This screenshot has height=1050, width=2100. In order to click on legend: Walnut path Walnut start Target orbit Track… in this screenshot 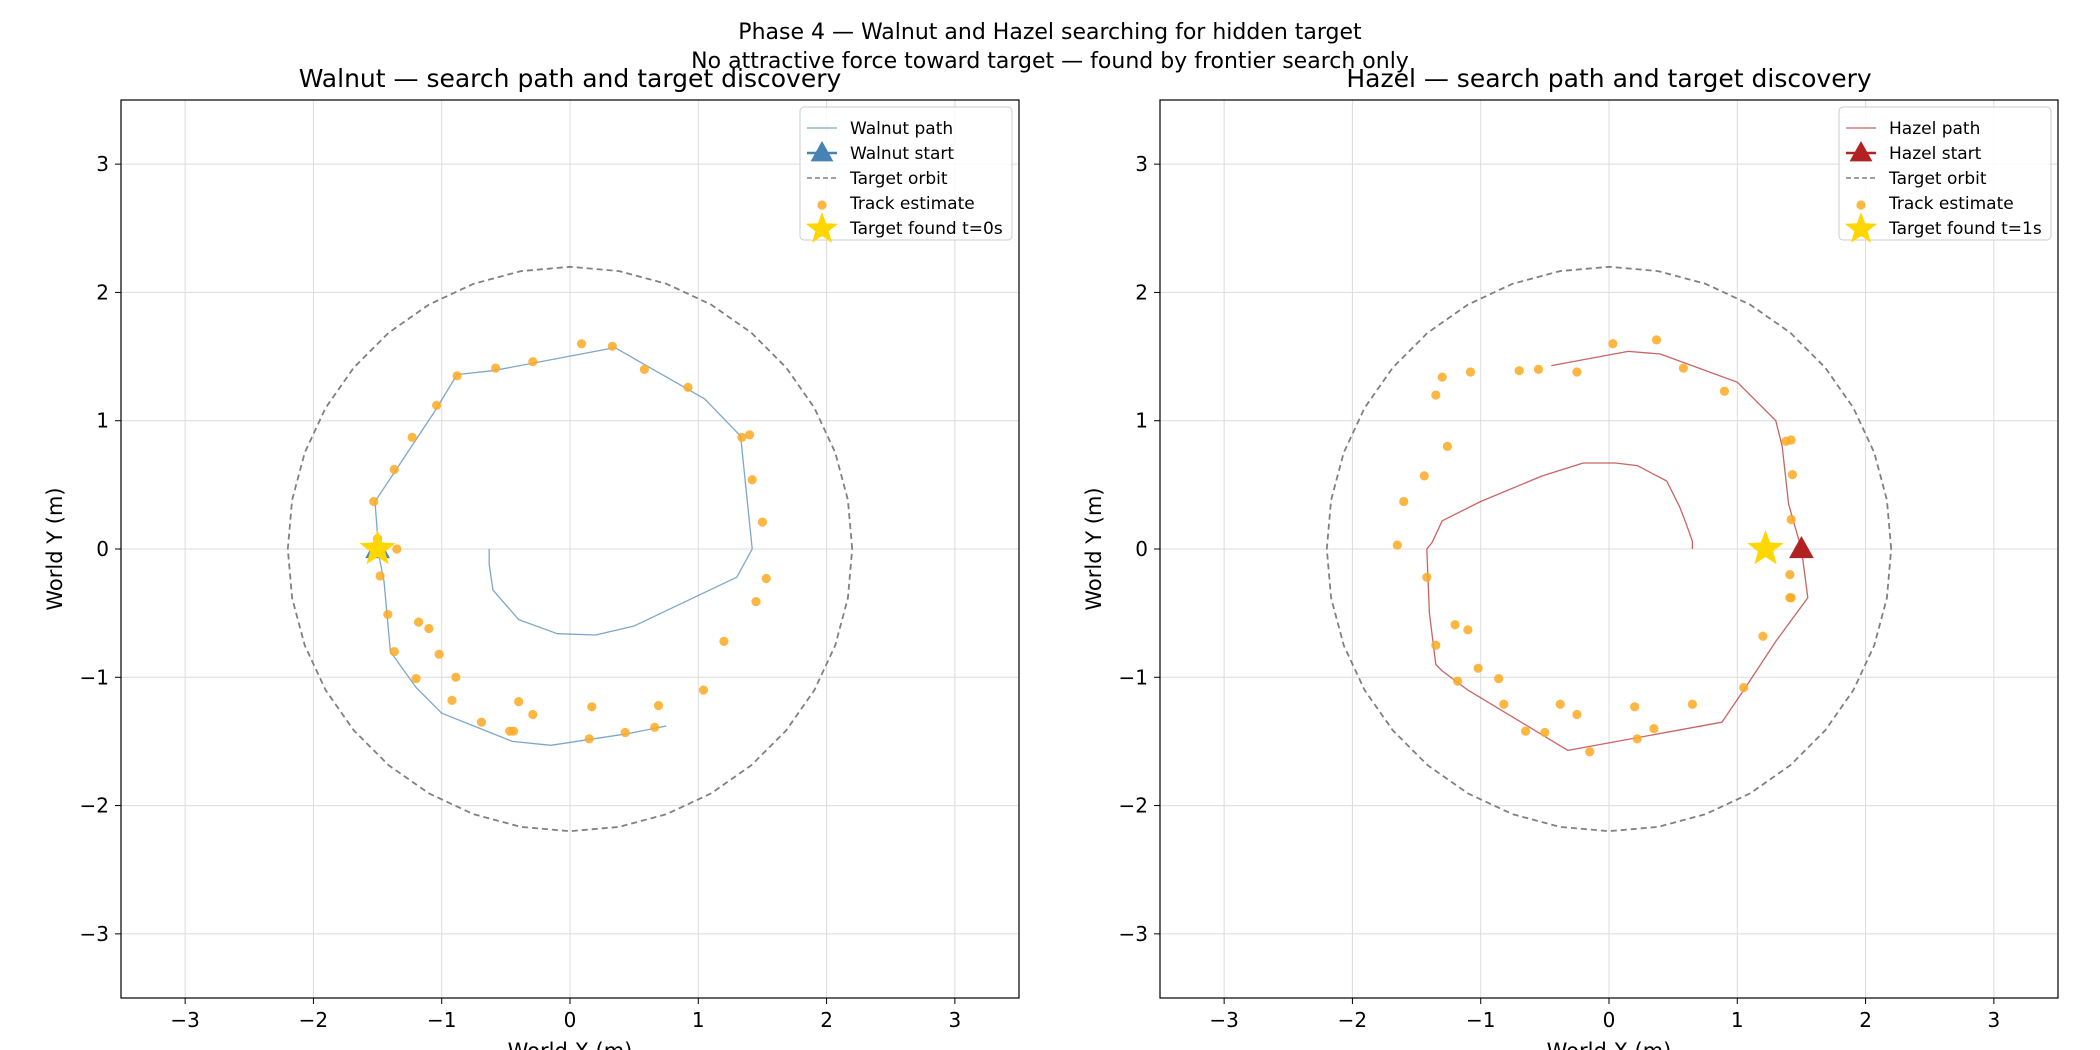, I will do `click(906, 174)`.